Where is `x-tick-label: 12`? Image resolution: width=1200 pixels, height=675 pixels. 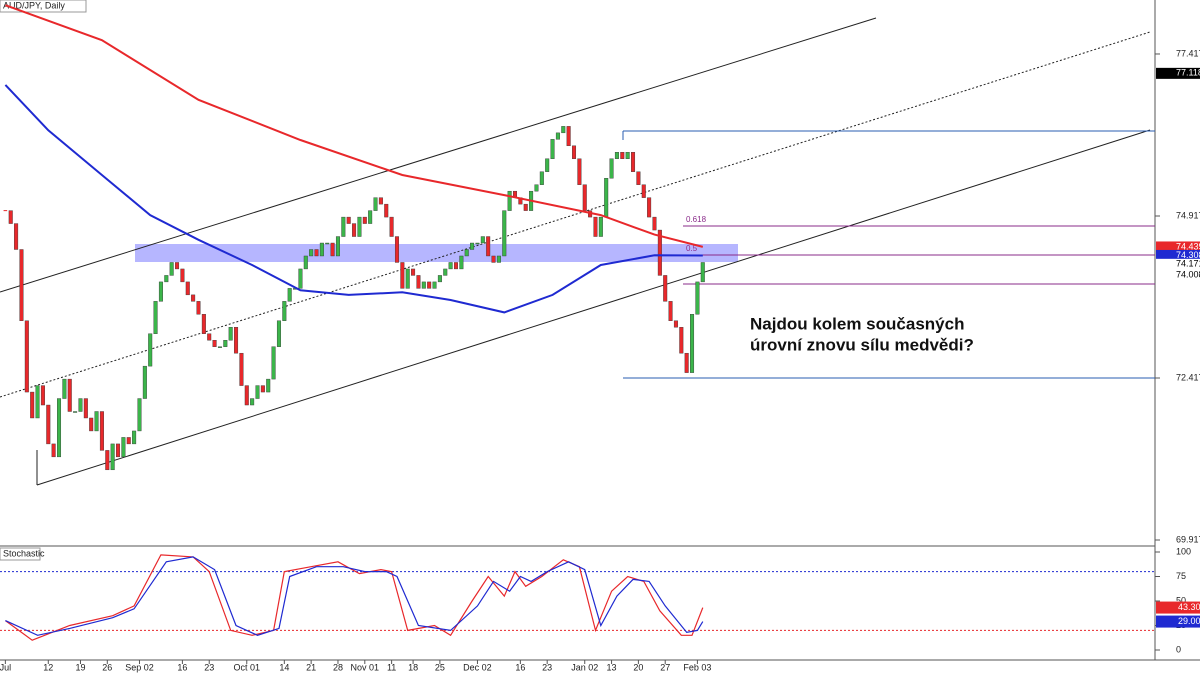
x-tick-label: 12 is located at coordinates (48, 667).